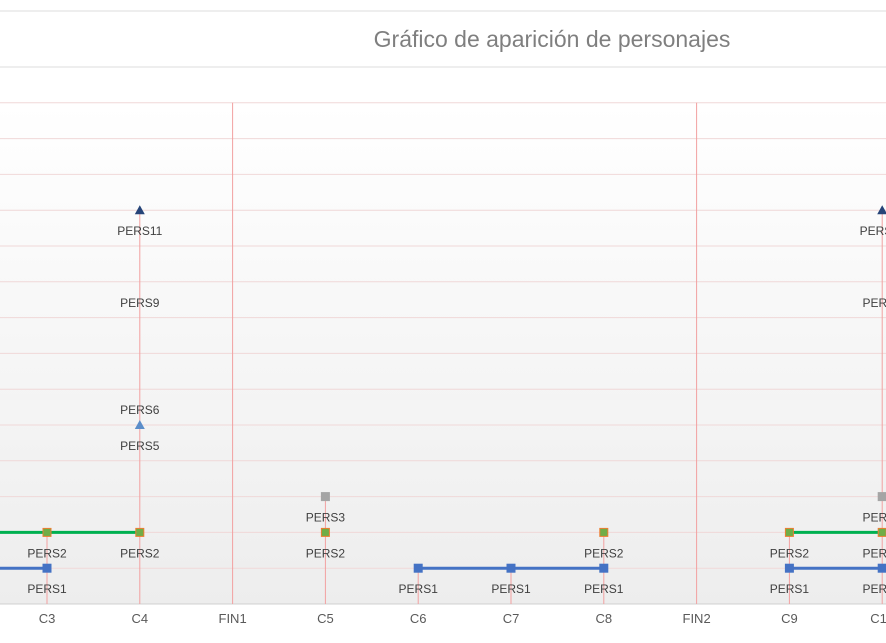  Describe the element at coordinates (462, 618) in the screenshot. I see `x-axis-ticks: C3 C4 FIN1 C5 C6 C7 C8 FIN2 C9 C10` at that location.